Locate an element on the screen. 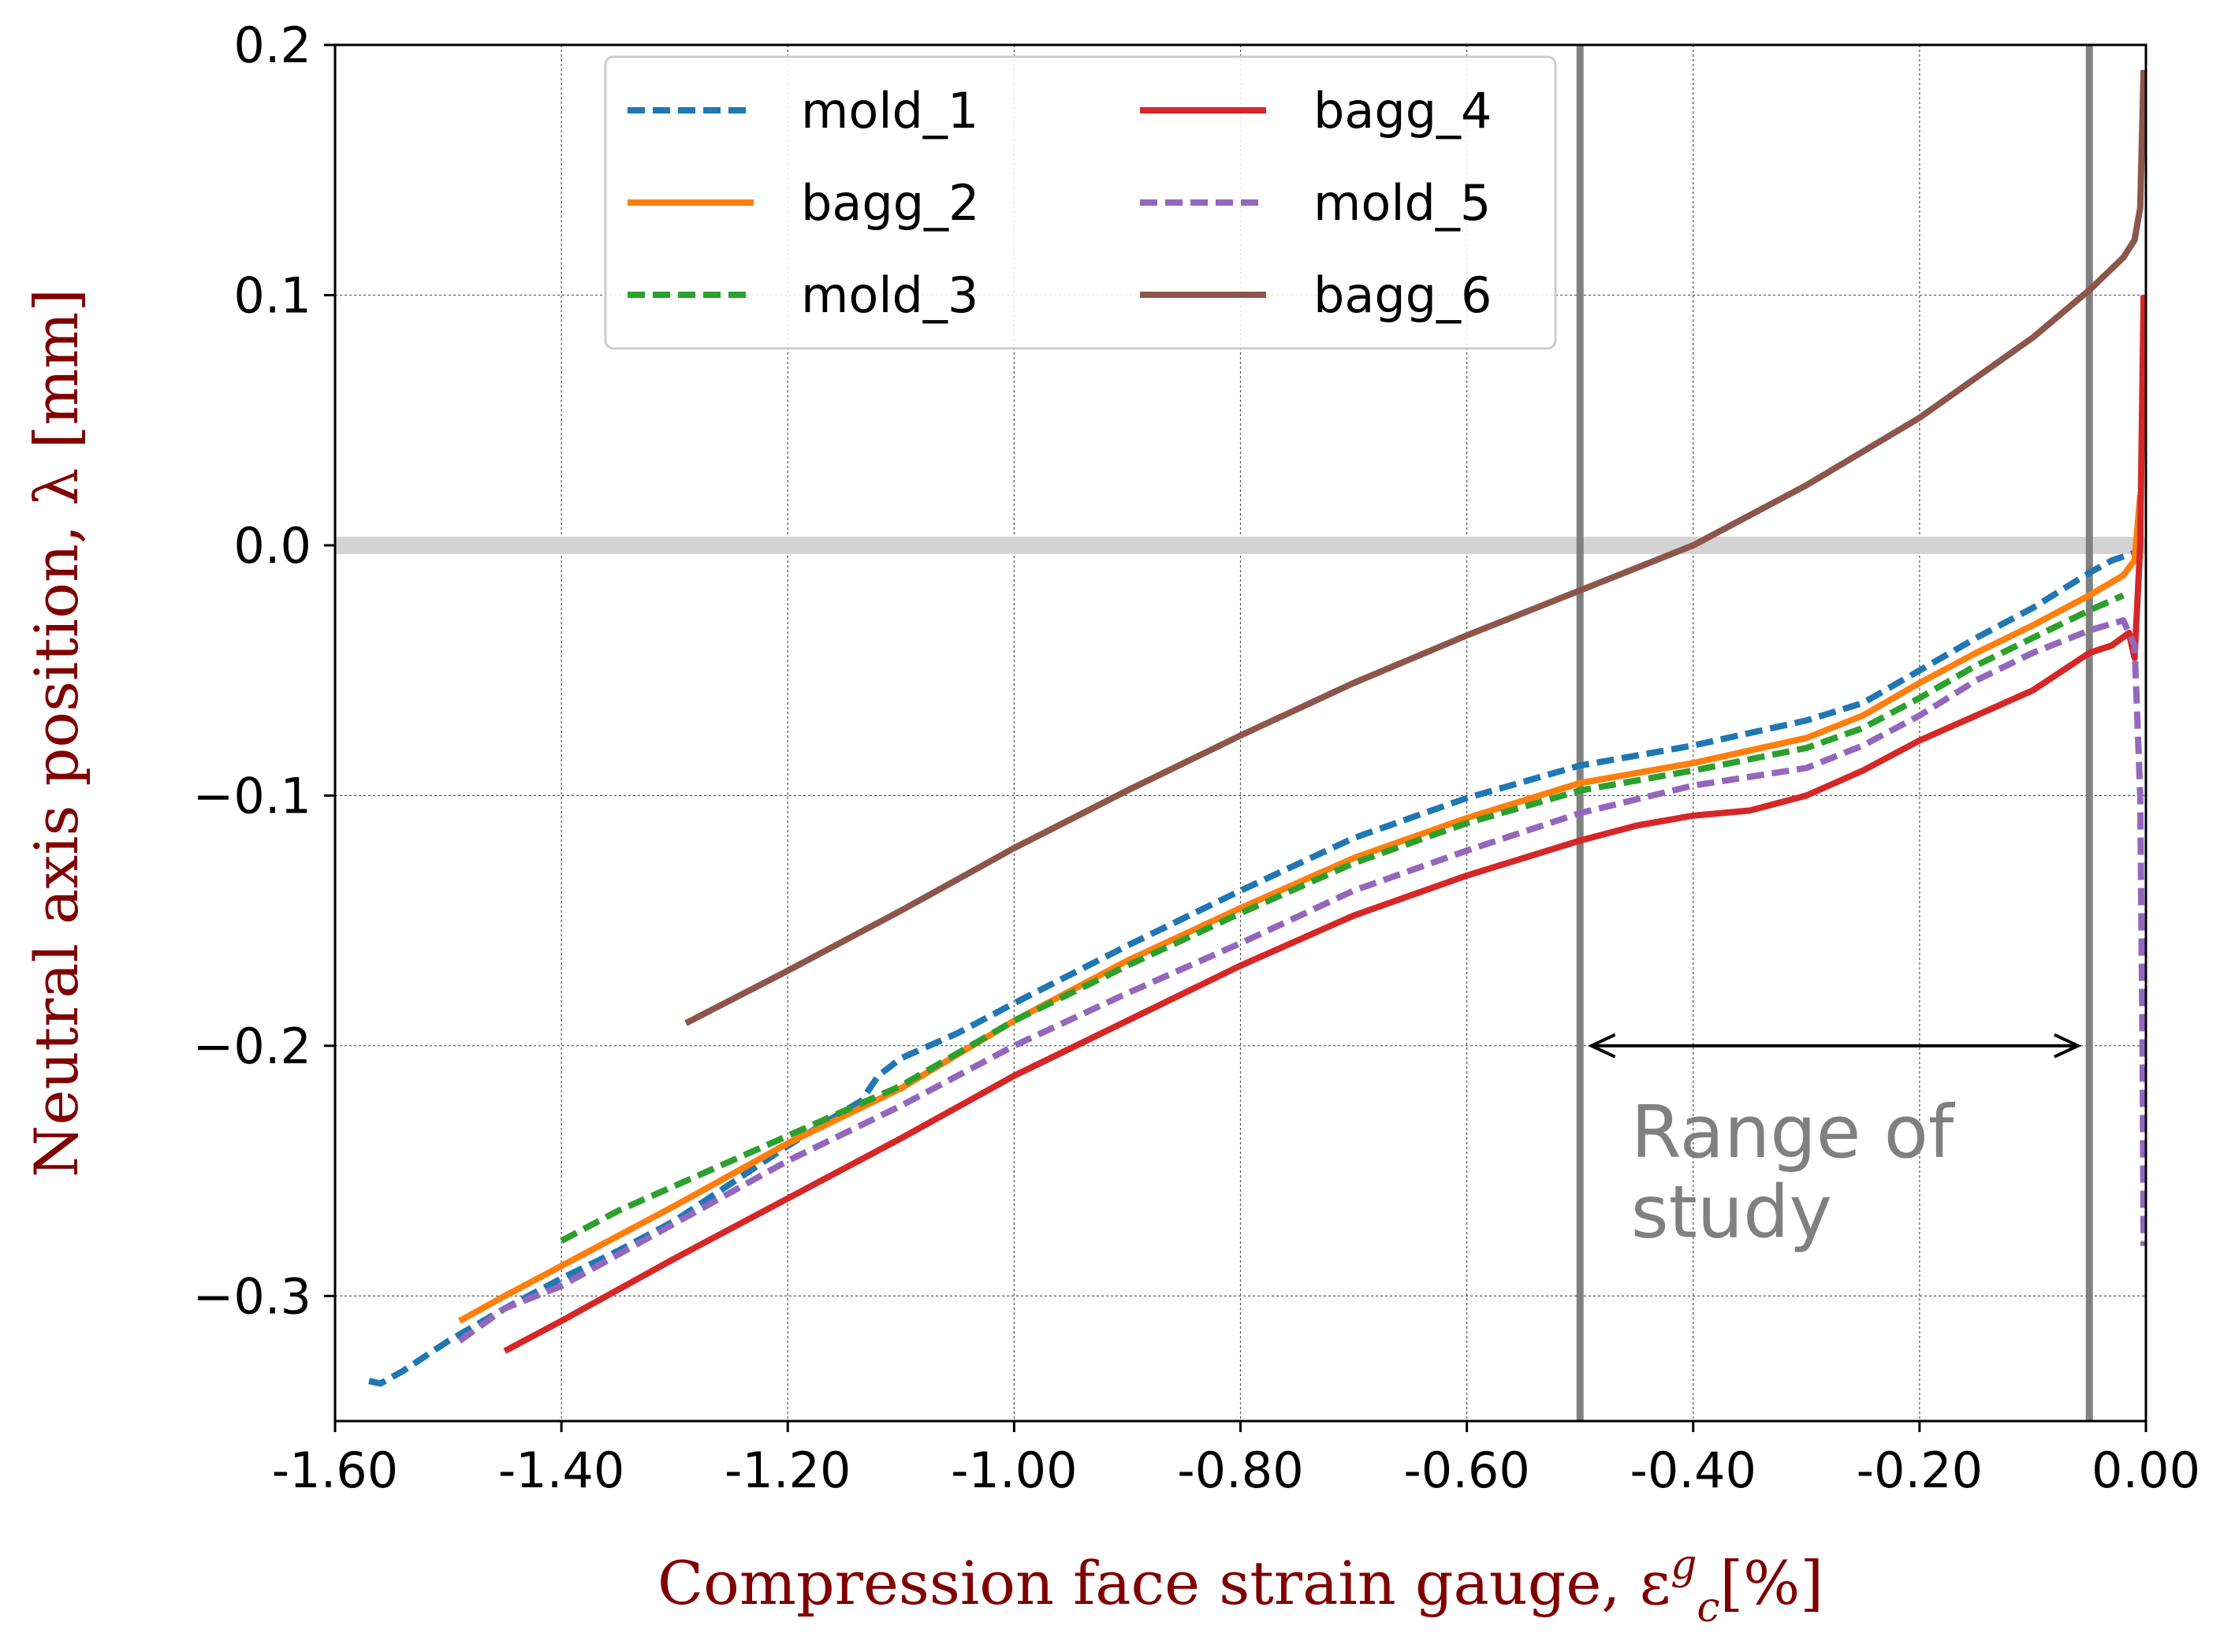  x-axis-title-sub: c is located at coordinates (1708, 1608).